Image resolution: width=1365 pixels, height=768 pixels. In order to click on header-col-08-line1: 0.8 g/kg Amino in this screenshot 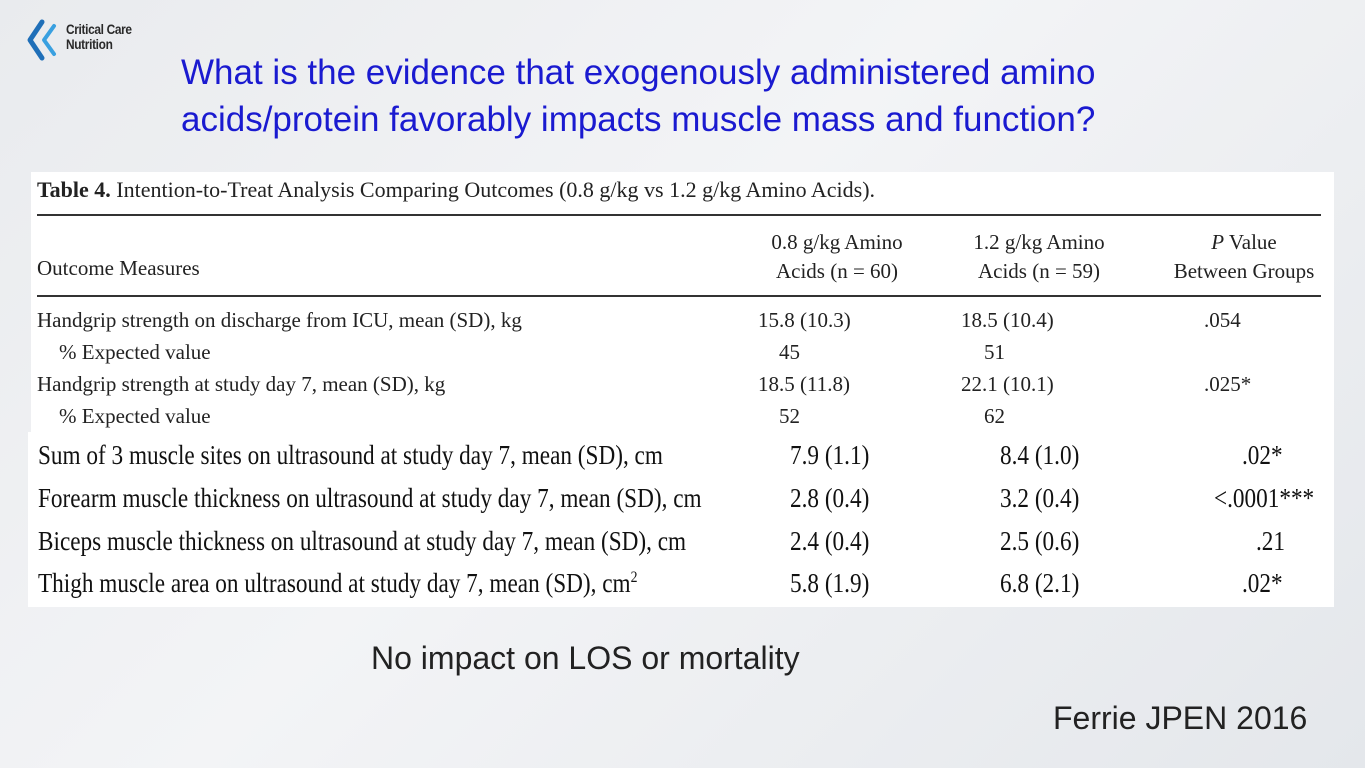, I will do `click(837, 242)`.